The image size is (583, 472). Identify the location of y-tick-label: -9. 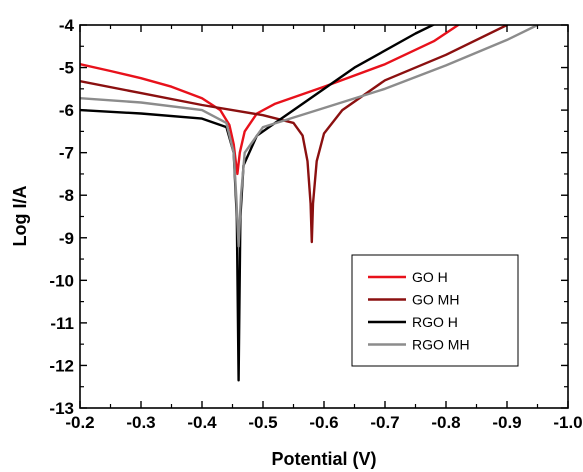
(66, 238).